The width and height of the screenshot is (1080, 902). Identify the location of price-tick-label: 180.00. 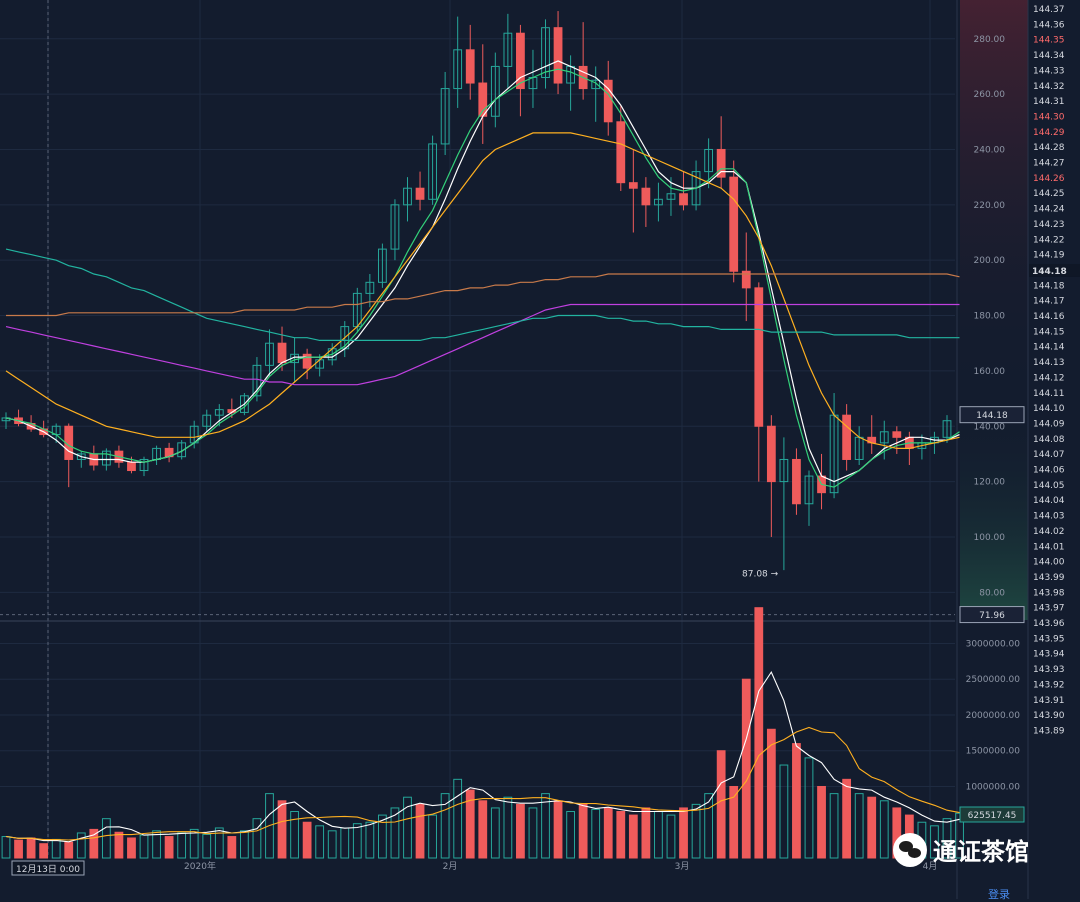
(990, 317).